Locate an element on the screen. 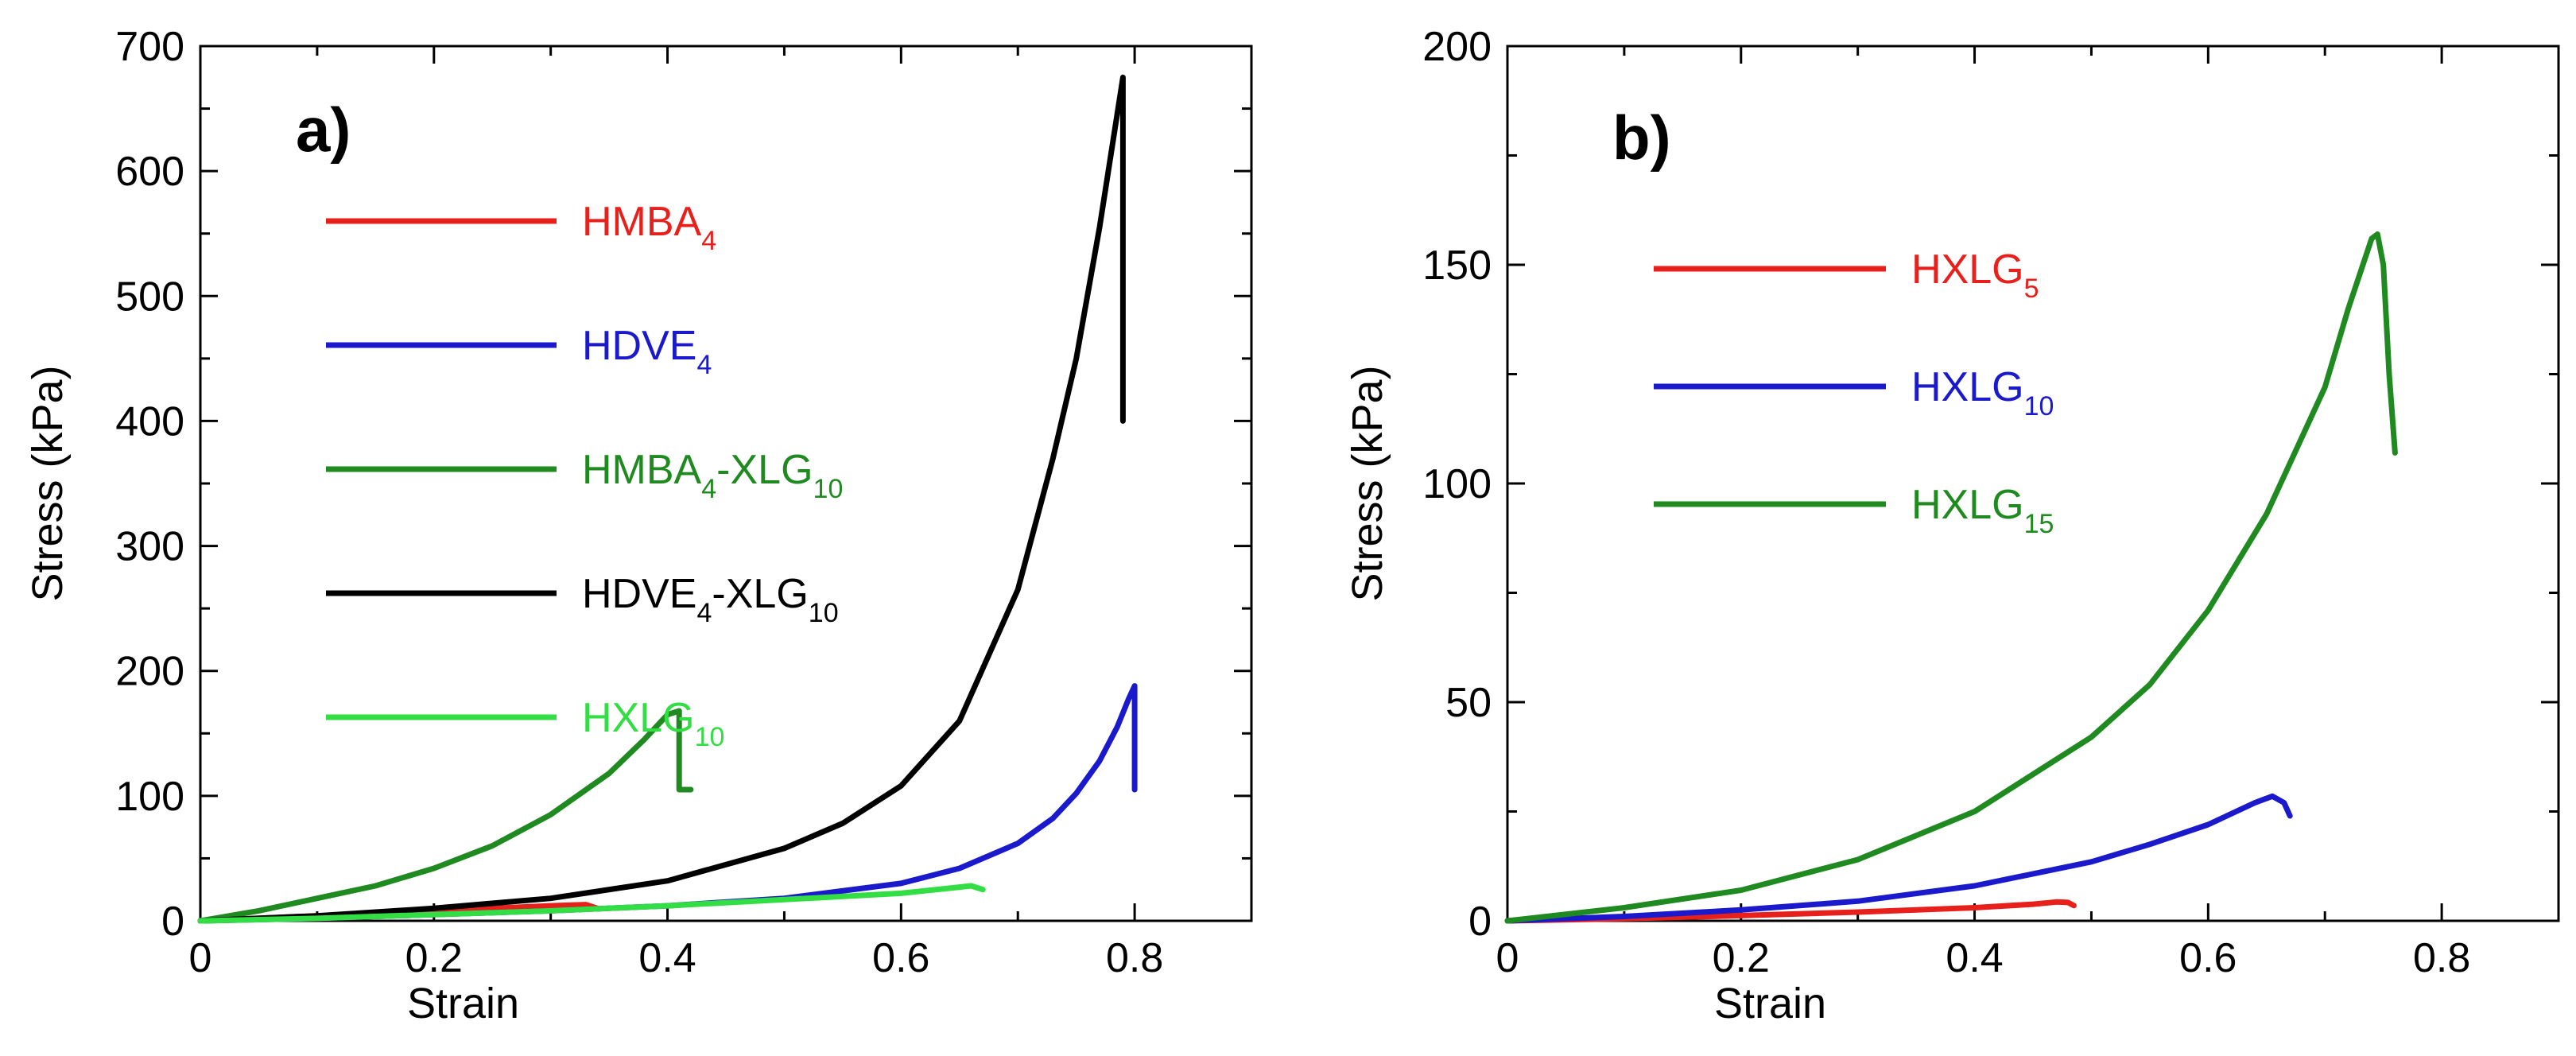 The image size is (2576, 1056). series-line-hmba4-xlg10 is located at coordinates (445, 816).